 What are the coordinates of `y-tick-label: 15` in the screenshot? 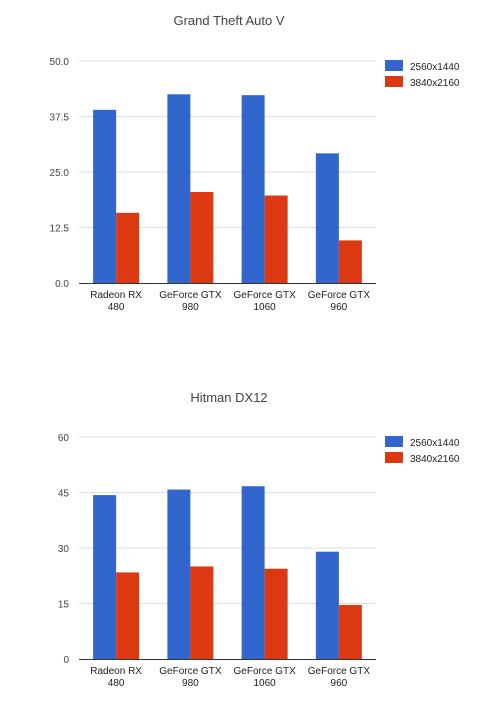 It's located at (64, 605).